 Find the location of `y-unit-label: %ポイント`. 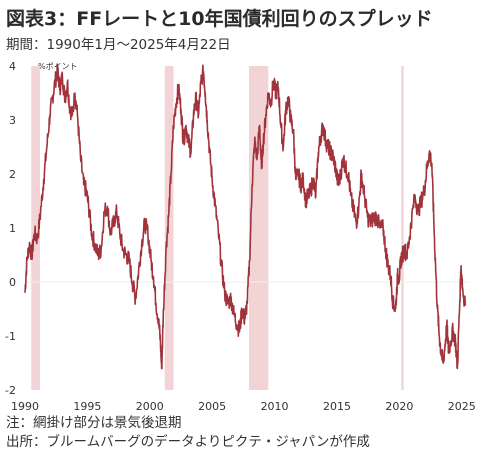

y-unit-label: %ポイント is located at coordinates (58, 66).